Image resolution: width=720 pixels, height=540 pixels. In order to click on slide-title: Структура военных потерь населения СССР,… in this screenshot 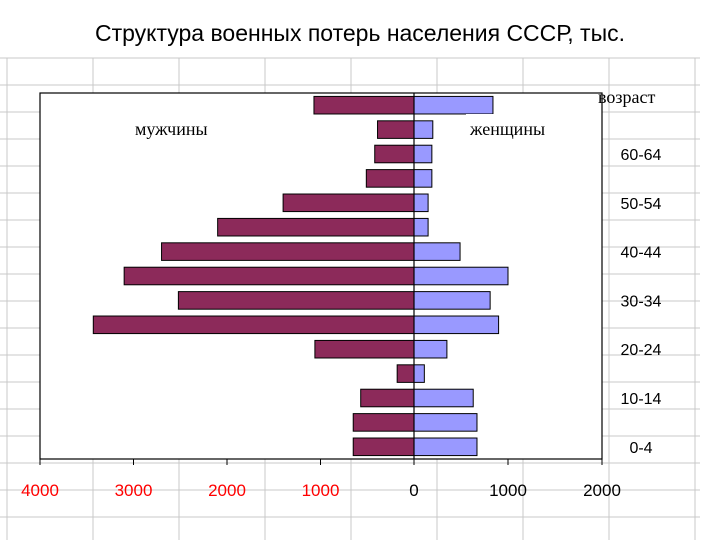, I will do `click(360, 33)`.